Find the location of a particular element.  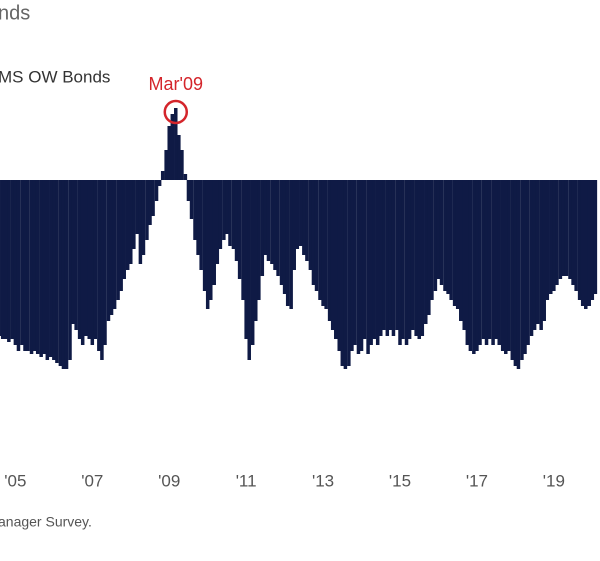

chart-title: nds is located at coordinates (15, 13).